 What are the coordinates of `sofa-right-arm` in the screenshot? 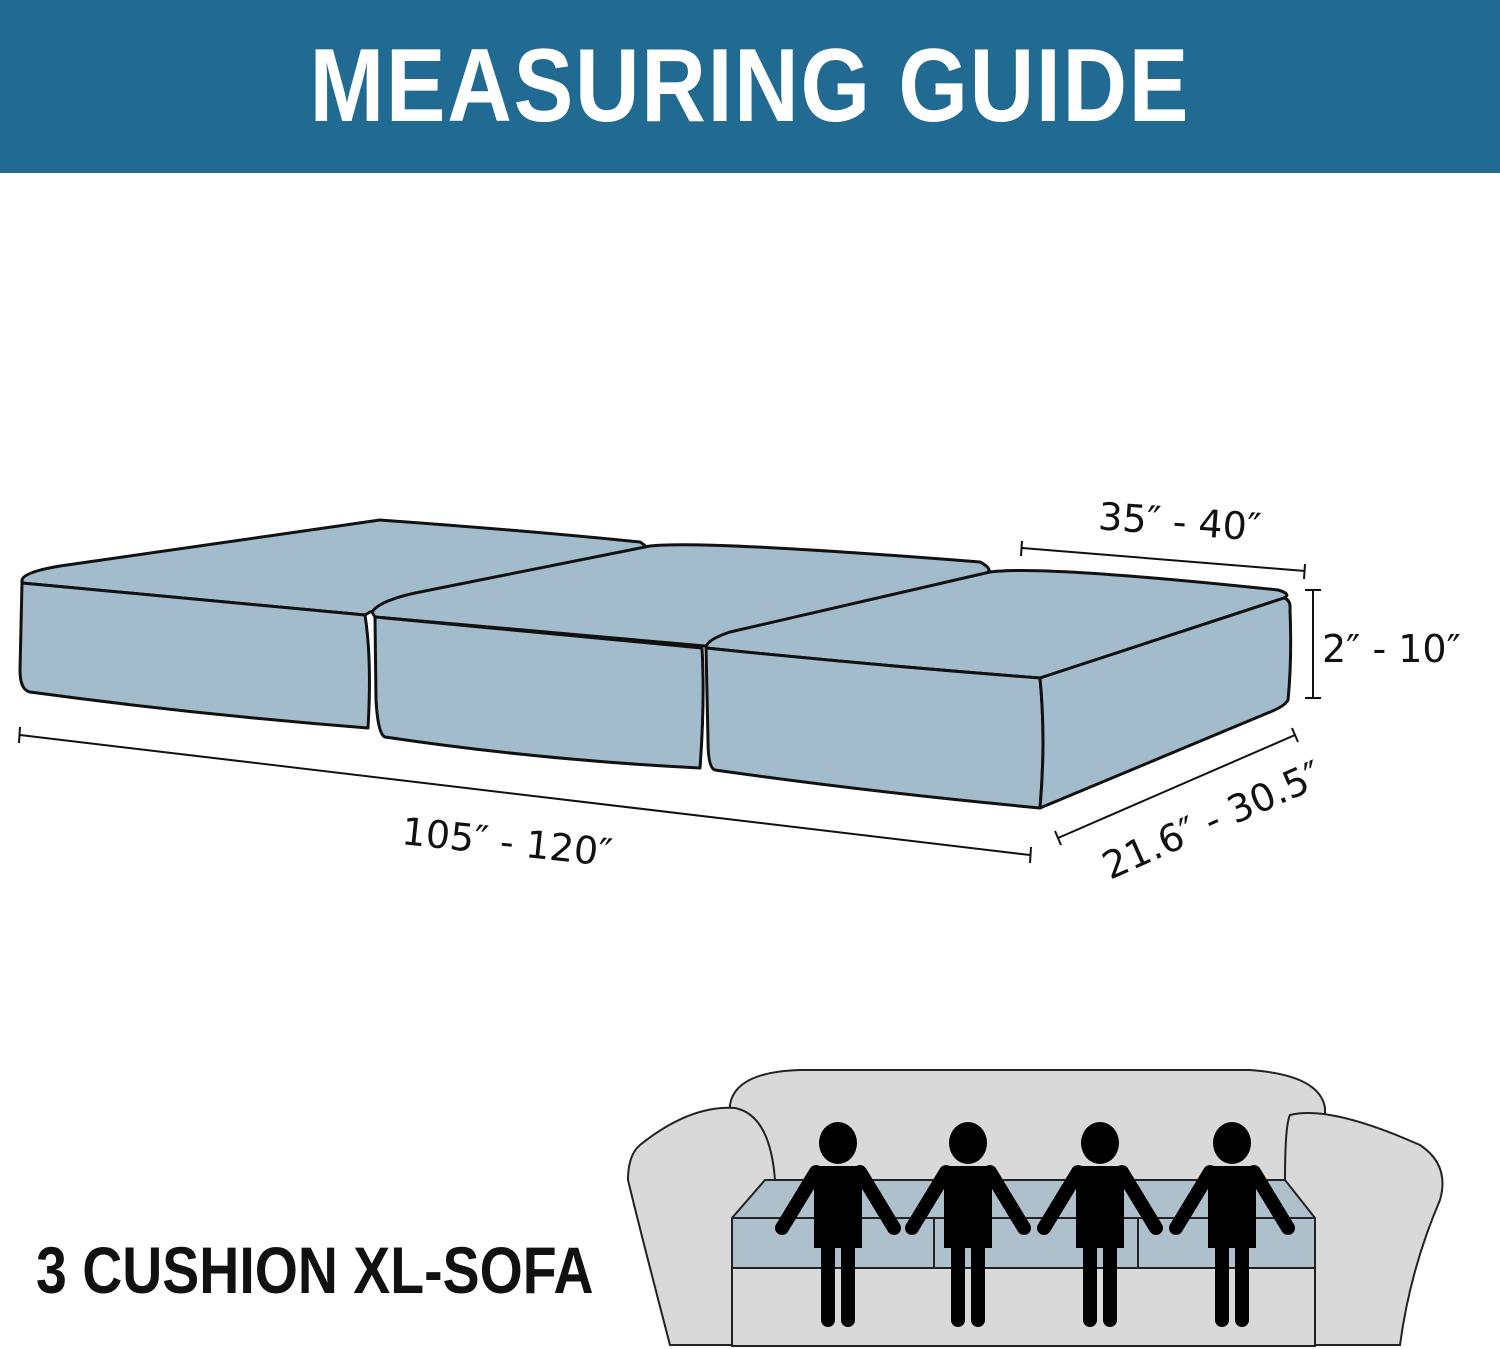 It's located at (1363, 1229).